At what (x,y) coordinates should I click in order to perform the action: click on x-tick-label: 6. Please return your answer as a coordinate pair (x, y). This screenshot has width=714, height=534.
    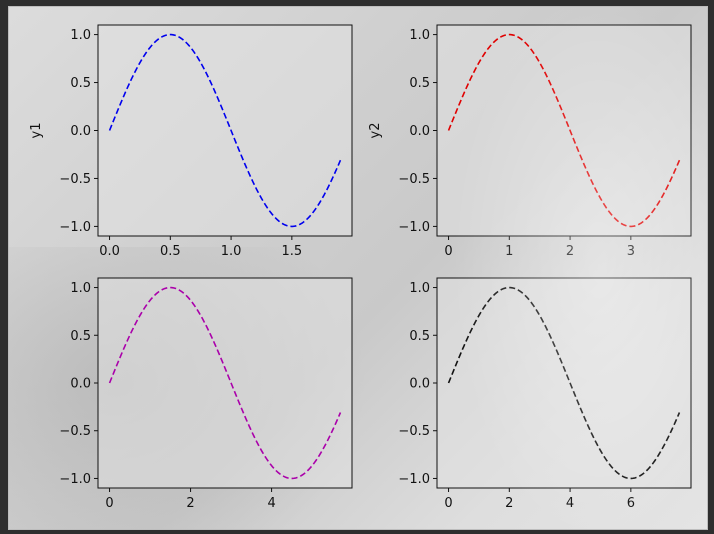
    Looking at the image, I should click on (631, 503).